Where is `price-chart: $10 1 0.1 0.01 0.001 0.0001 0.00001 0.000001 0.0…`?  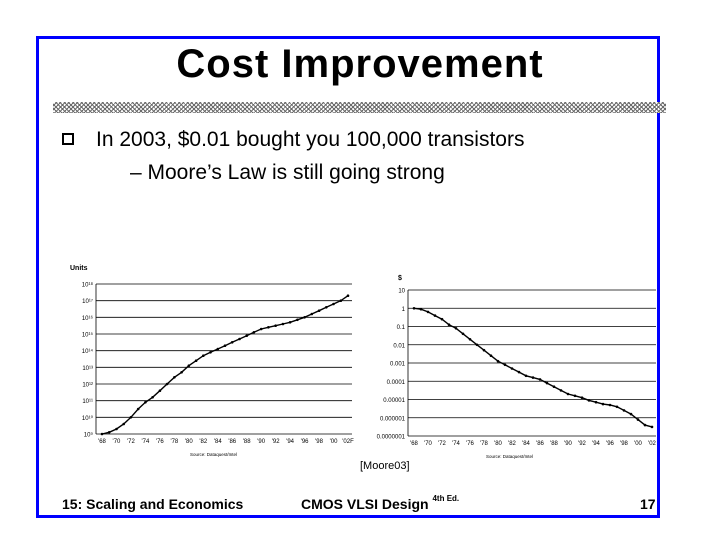
price-chart: $10 1 0.1 0.01 0.001 0.0001 0.00001 0.000001 0.0… is located at coordinates (517, 367).